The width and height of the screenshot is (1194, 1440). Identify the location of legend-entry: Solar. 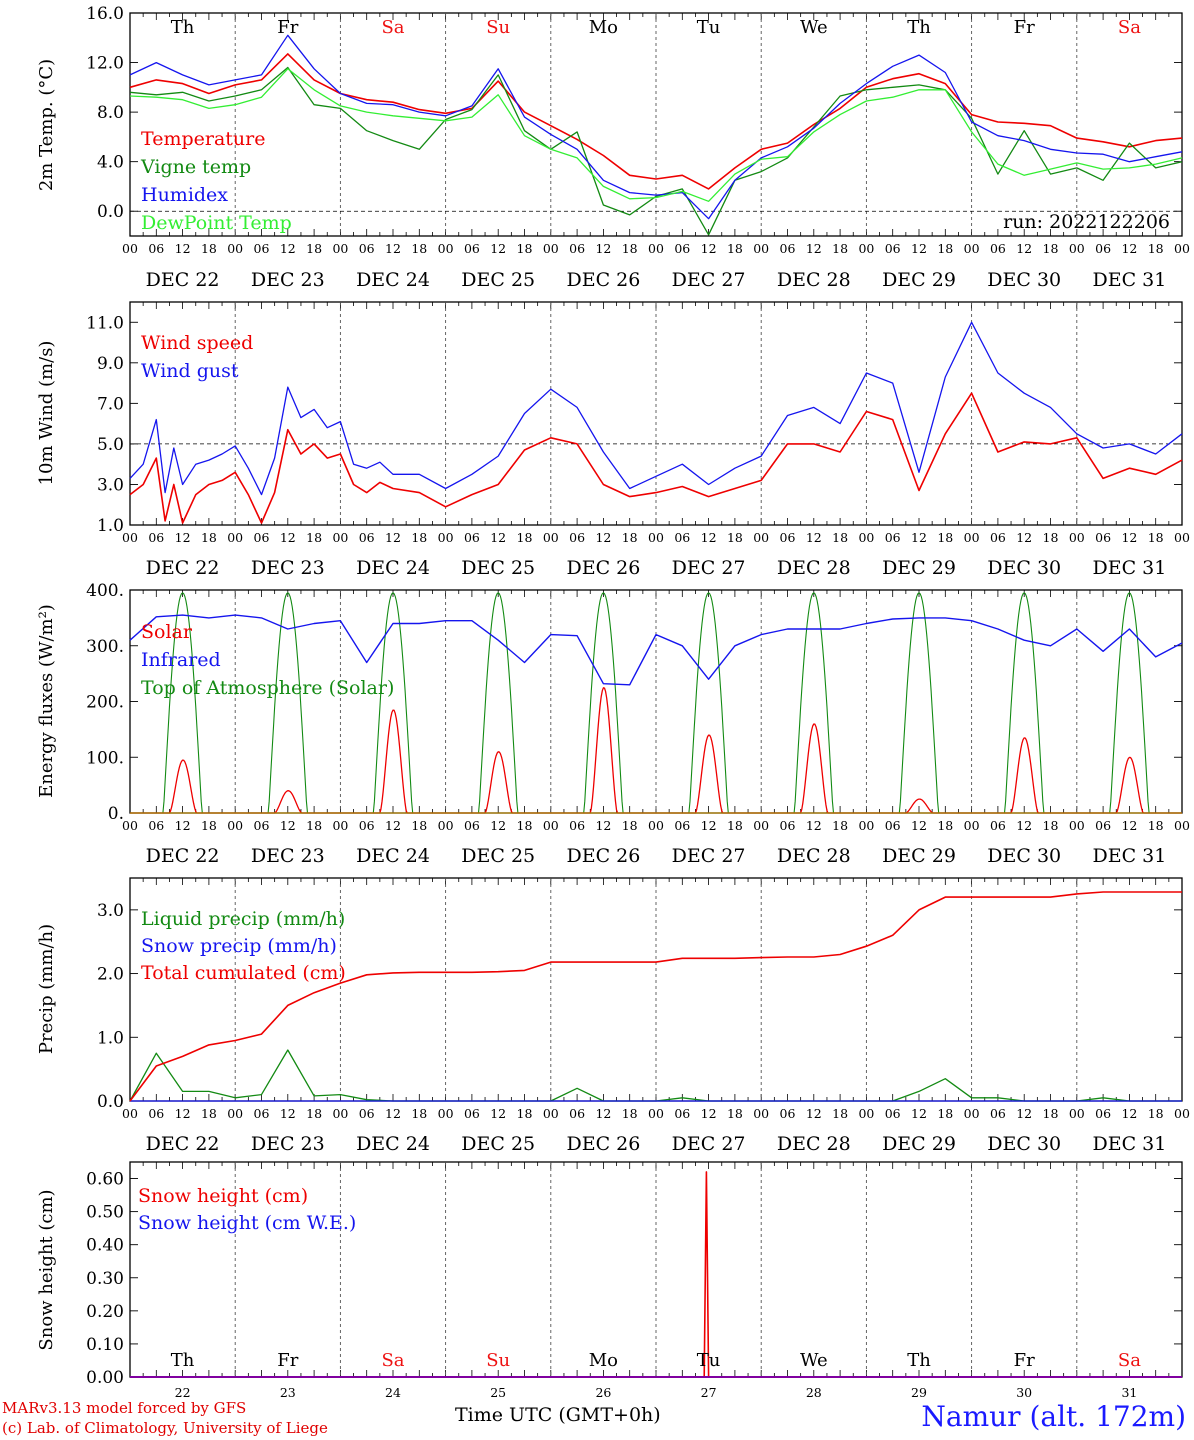
(167, 632).